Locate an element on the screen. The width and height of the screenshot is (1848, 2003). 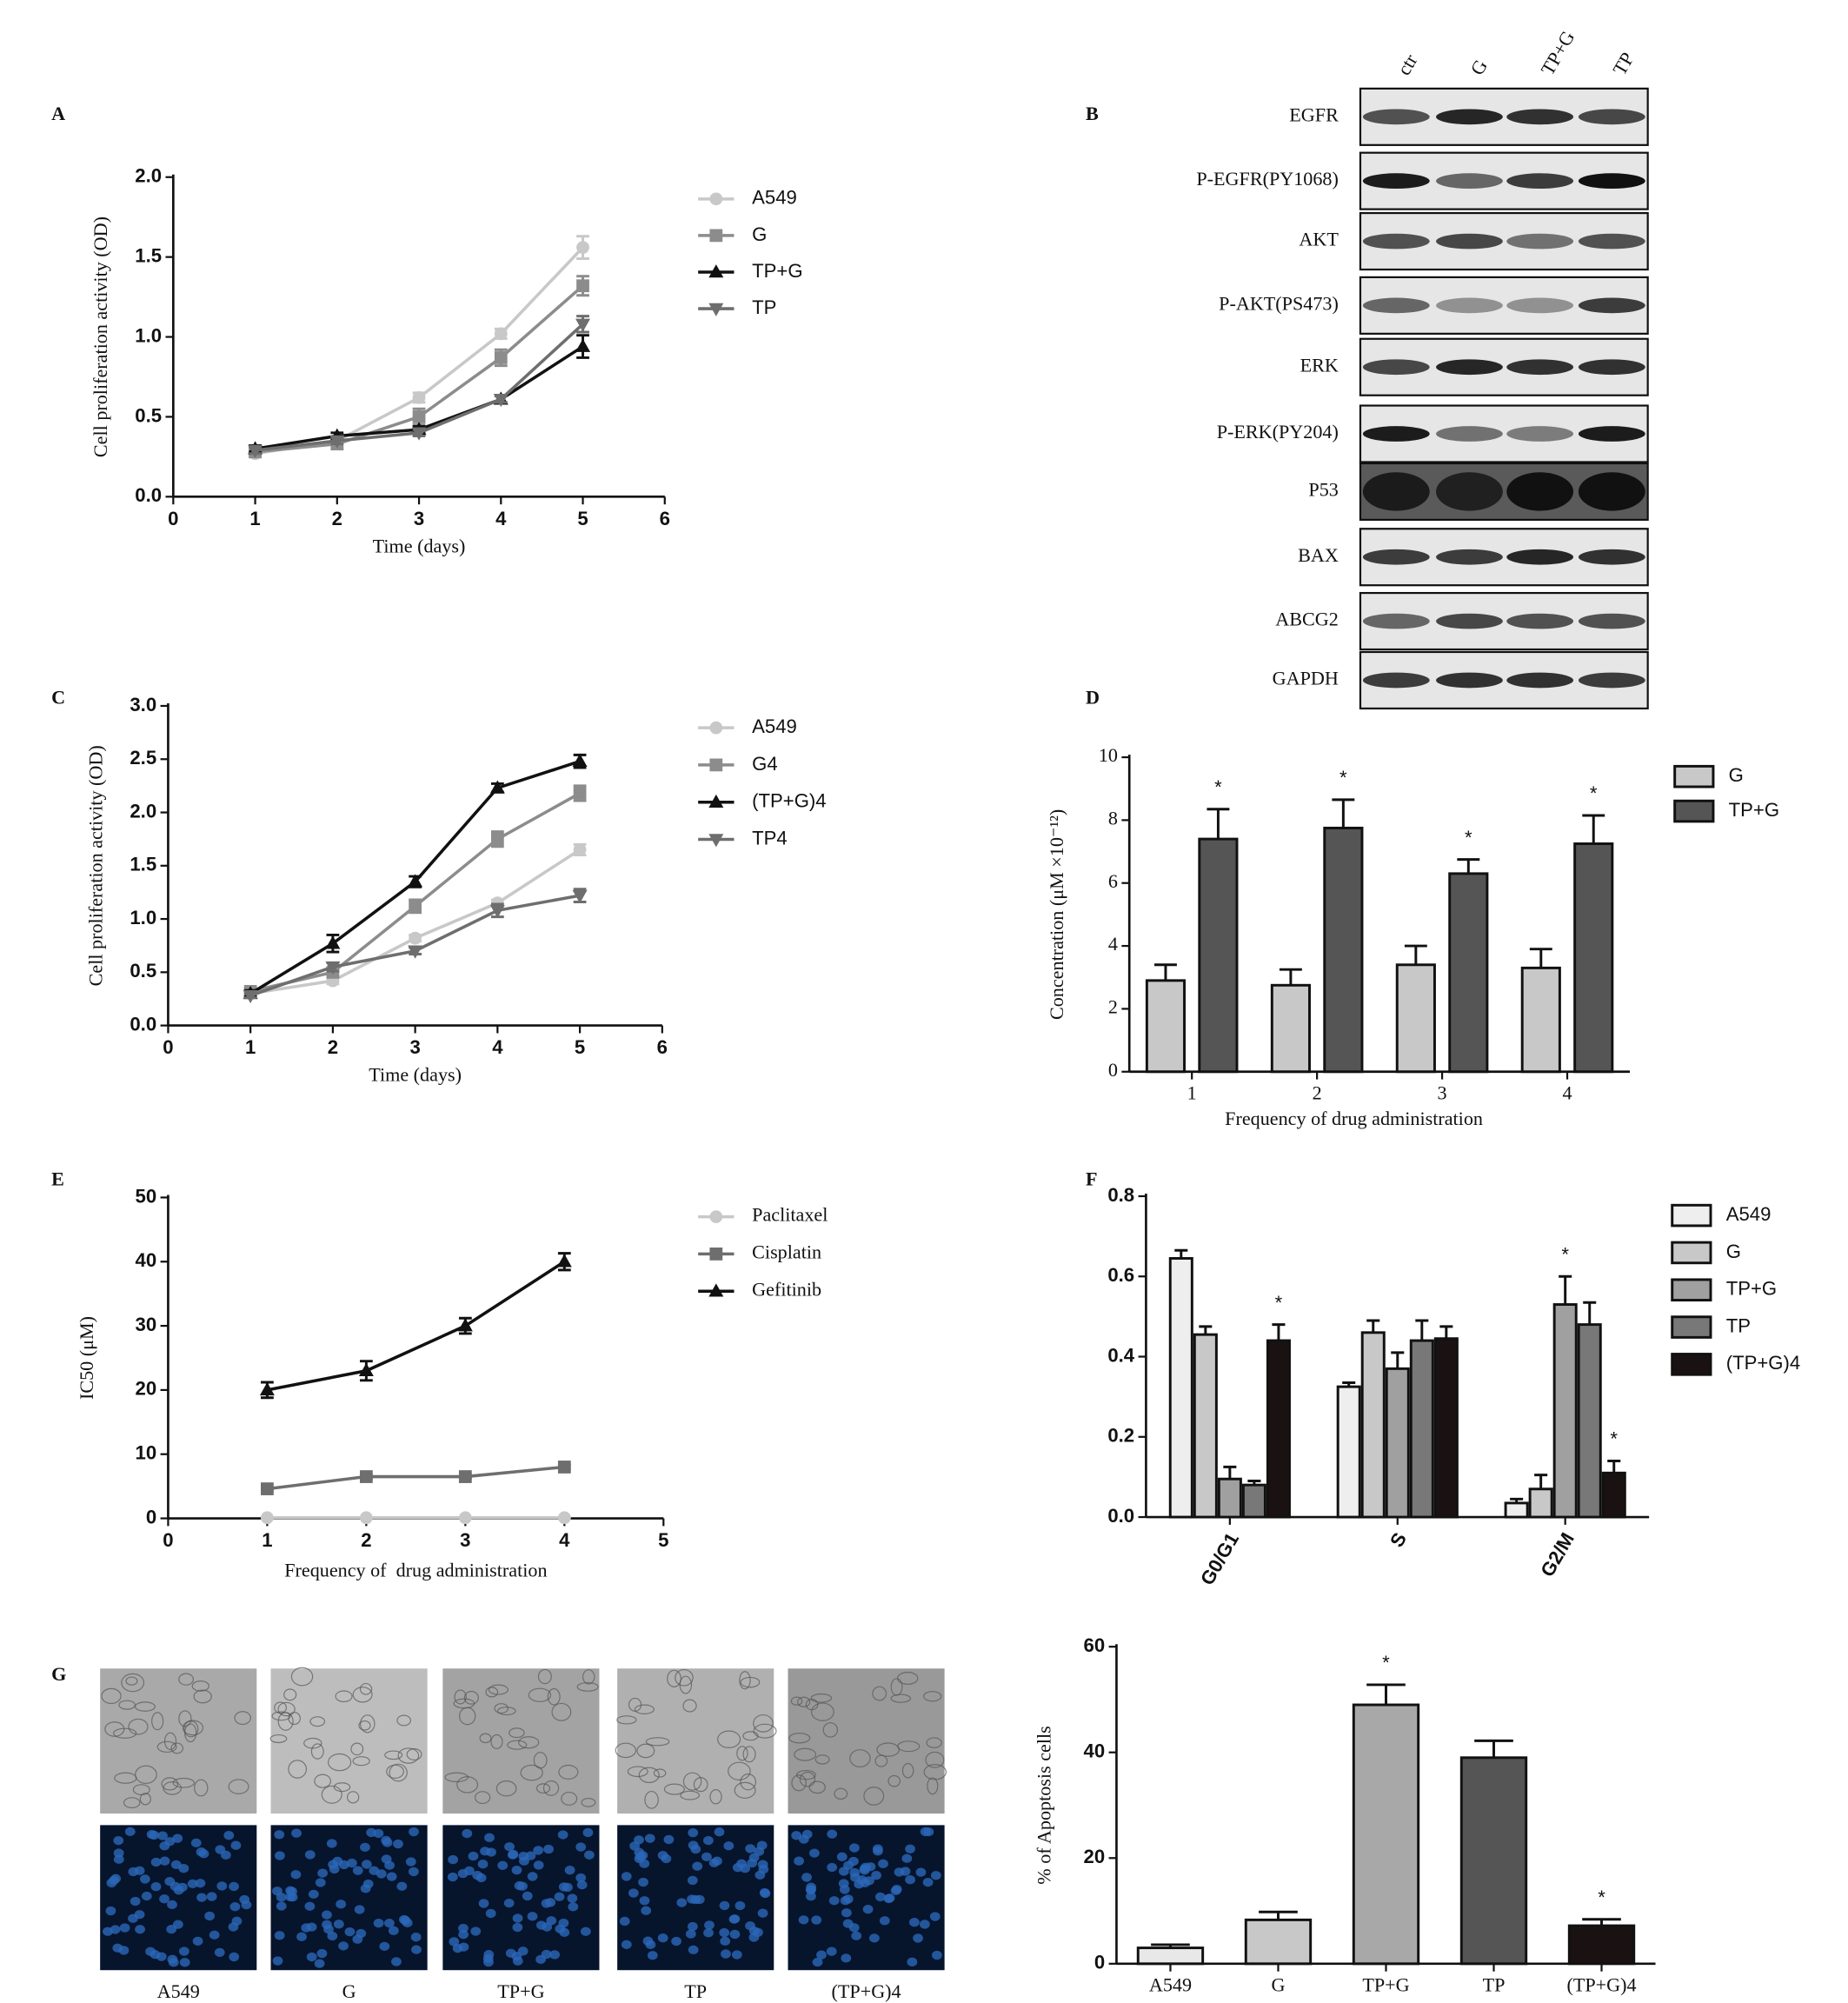
y-tick-label: 0.0 is located at coordinates (143, 1024).